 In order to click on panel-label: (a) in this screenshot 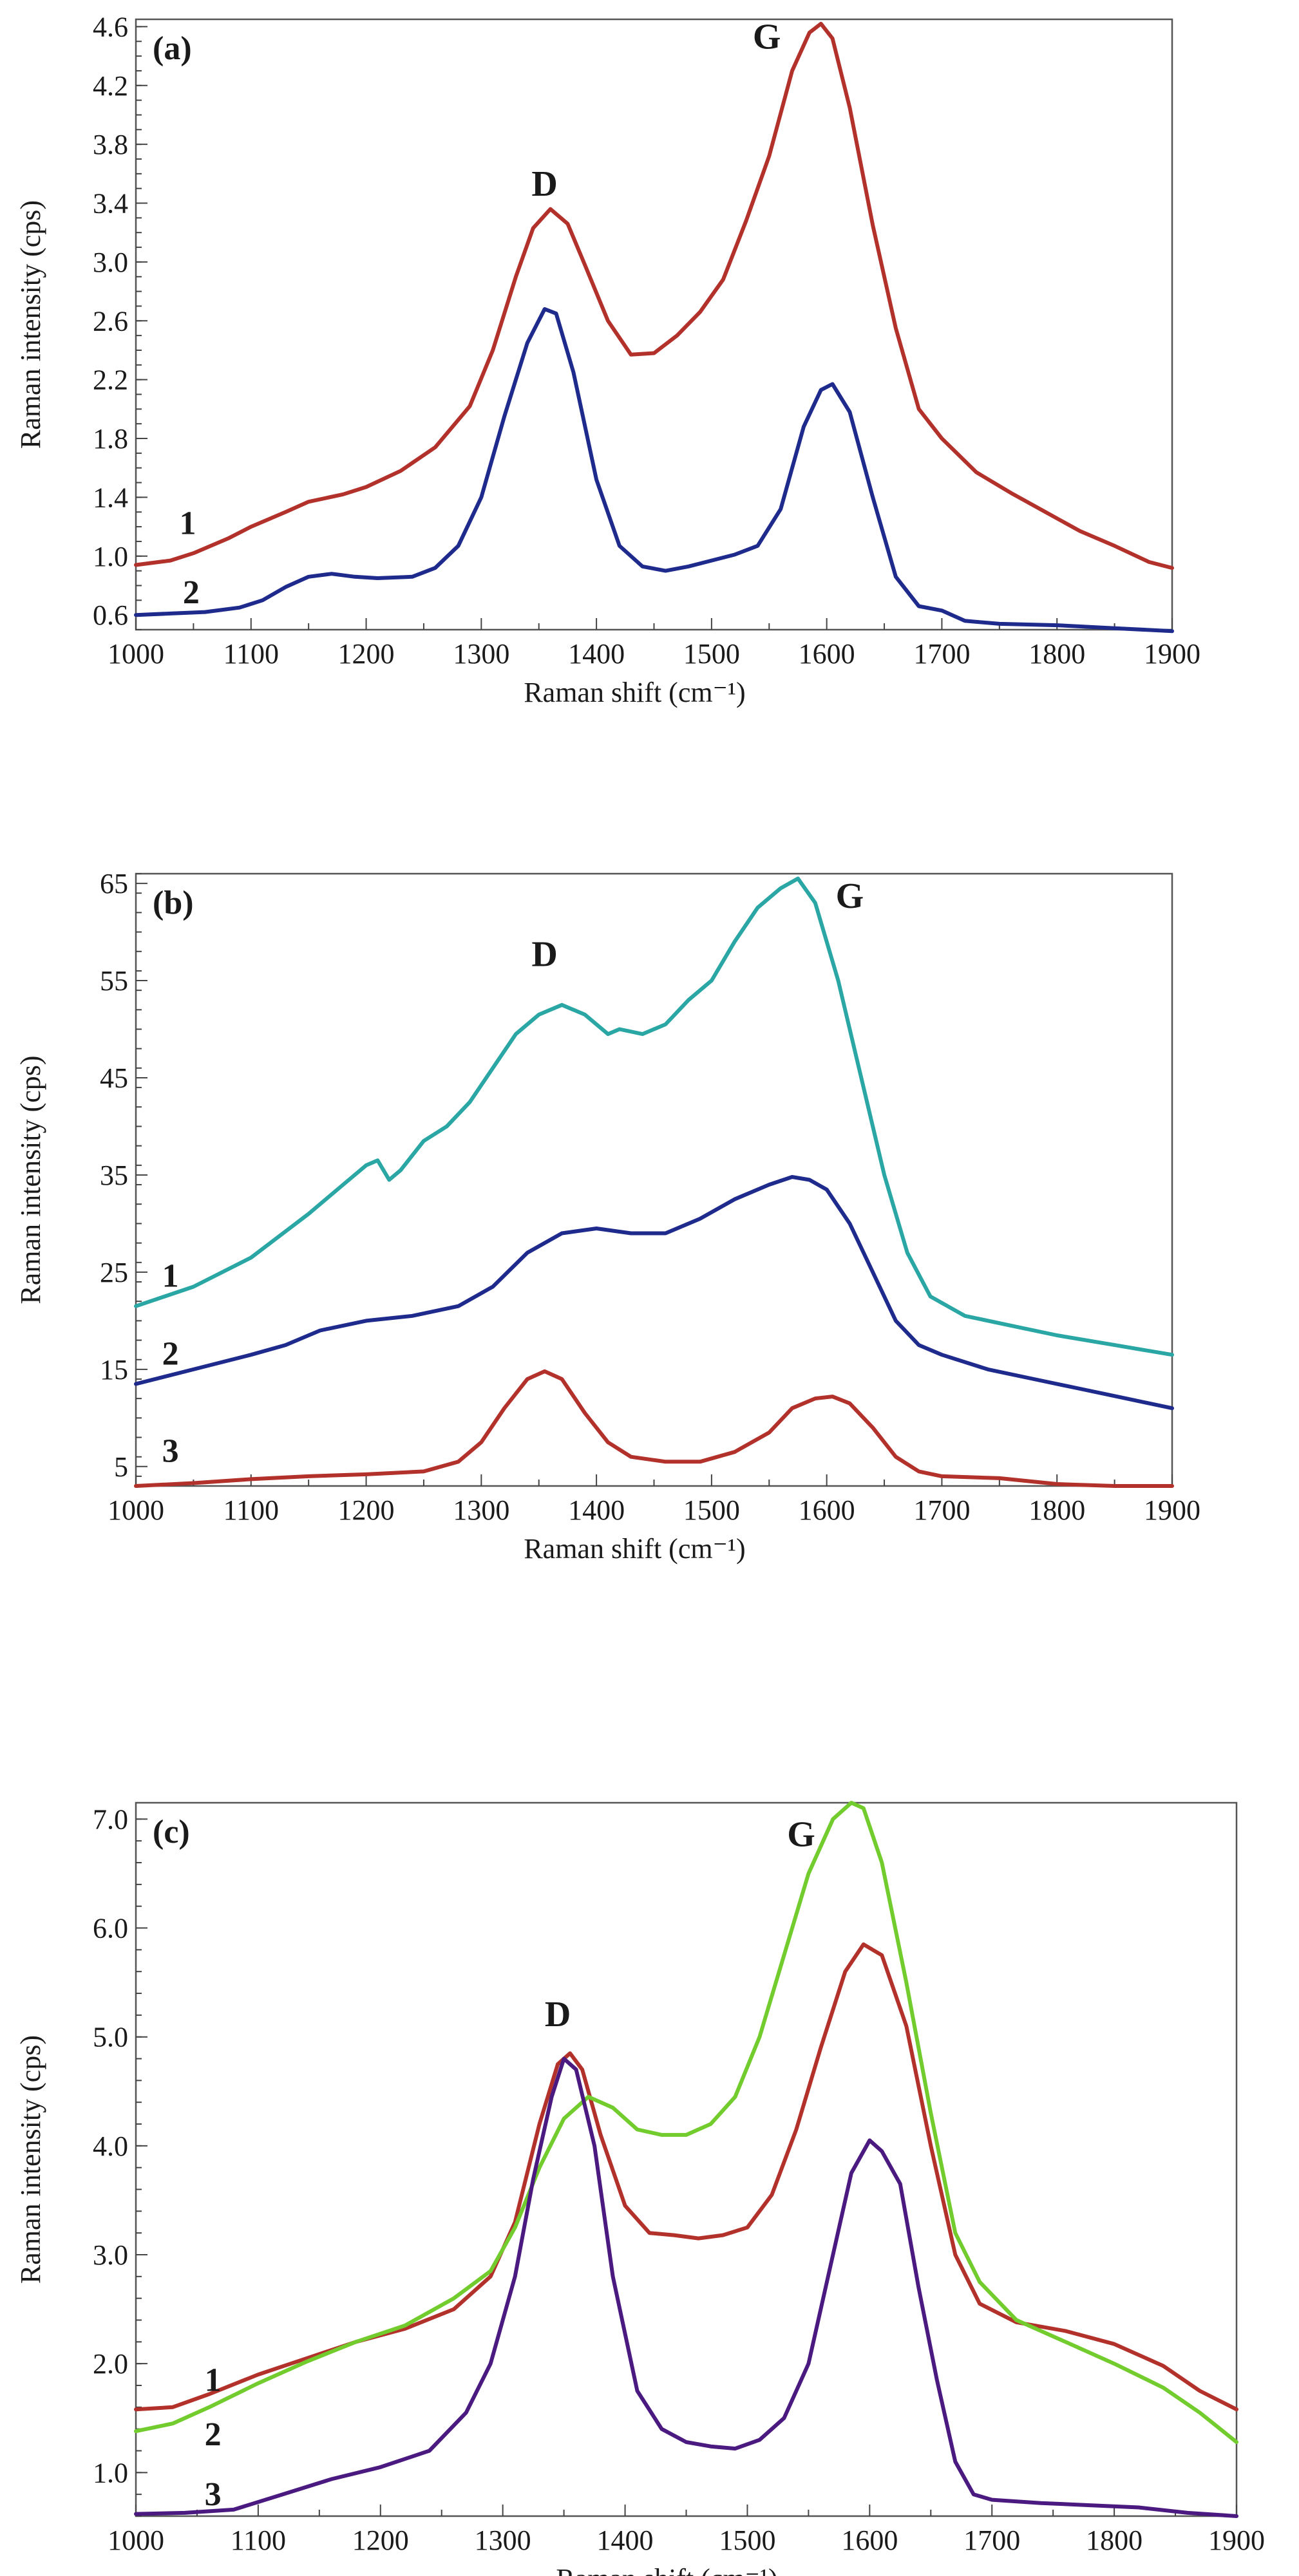, I will do `click(172, 48)`.